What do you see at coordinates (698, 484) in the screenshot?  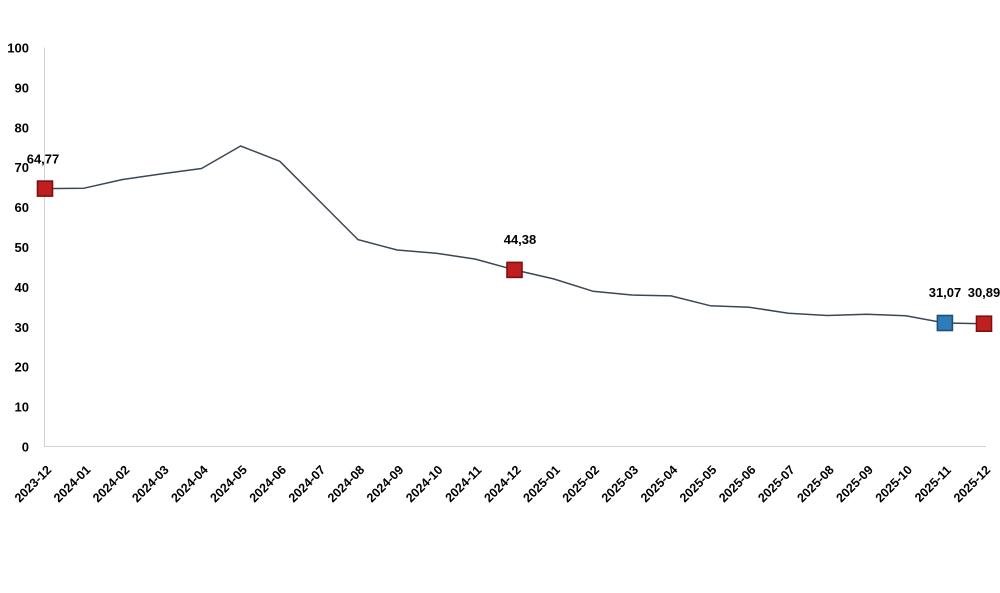 I see `svg-text: 2025-05` at bounding box center [698, 484].